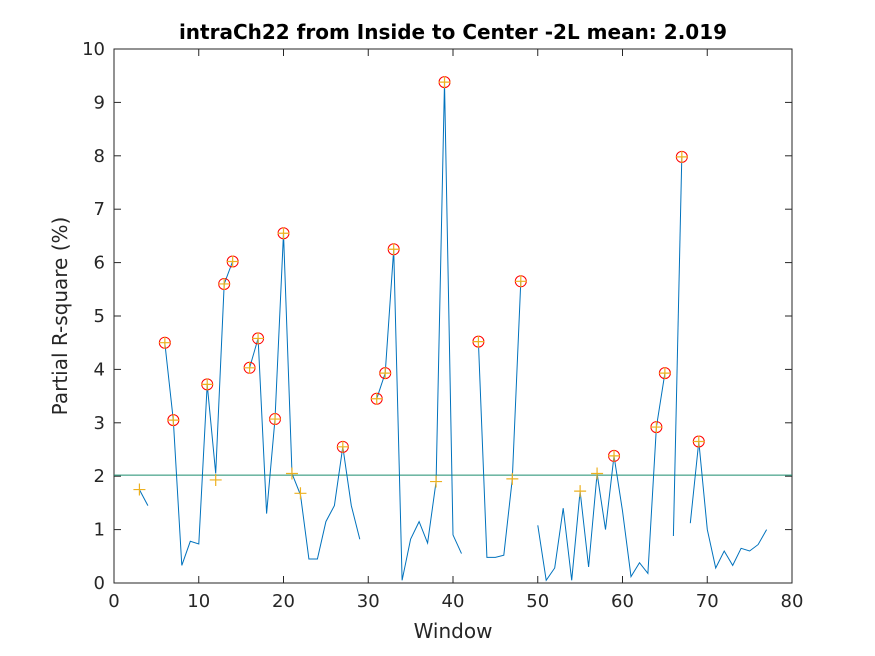  I want to click on x-tick-label: 50, so click(537, 601).